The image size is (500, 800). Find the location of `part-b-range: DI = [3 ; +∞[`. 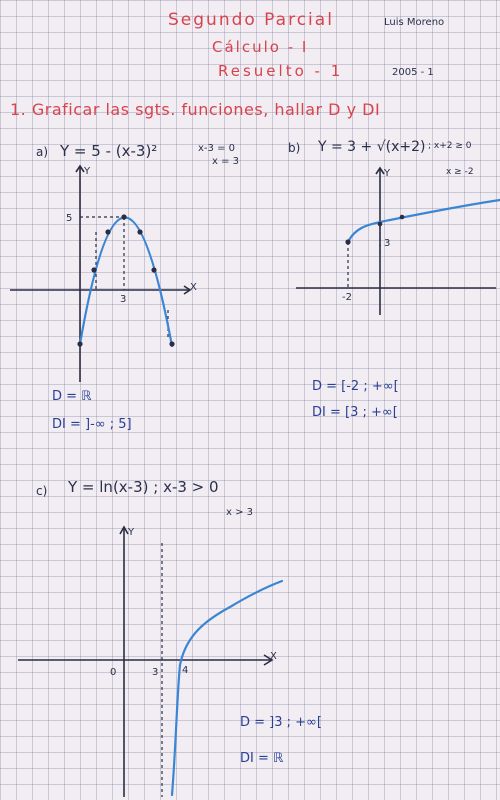

part-b-range: DI = [3 ; +∞[ is located at coordinates (355, 412).